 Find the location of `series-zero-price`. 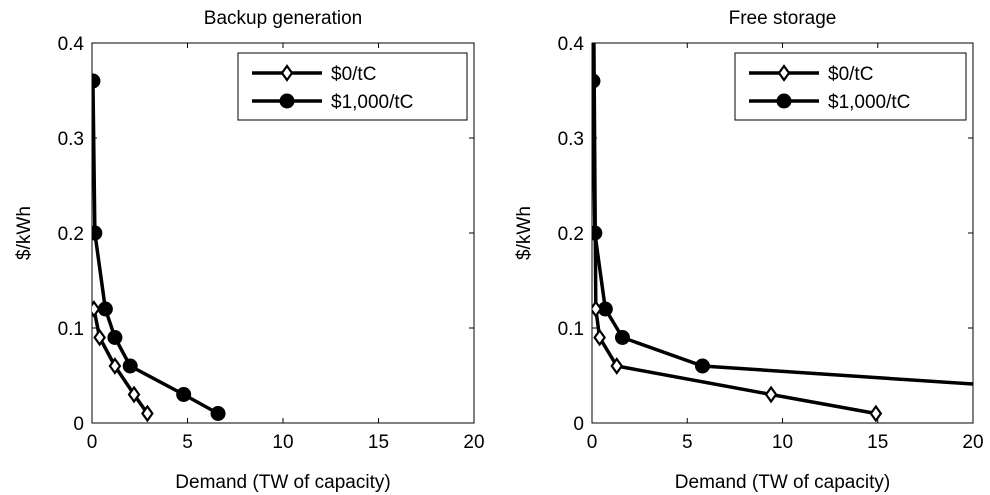

series-zero-price is located at coordinates (123, 361).